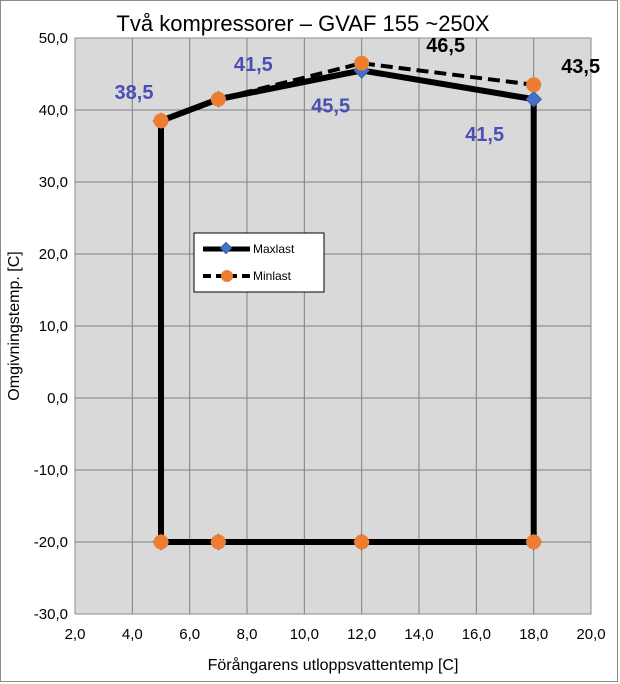 The image size is (620, 684). Describe the element at coordinates (272, 276) in the screenshot. I see `legend-label-minlast: Minlast` at that location.